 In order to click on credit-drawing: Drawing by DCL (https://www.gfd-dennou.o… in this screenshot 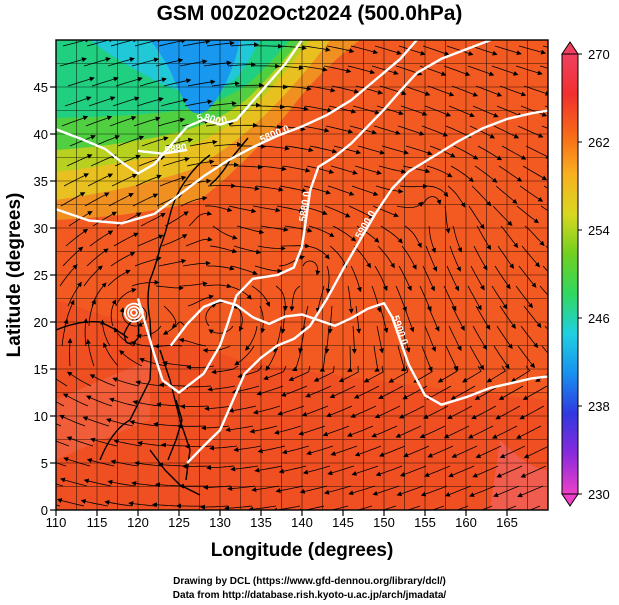, I will do `click(309, 581)`.